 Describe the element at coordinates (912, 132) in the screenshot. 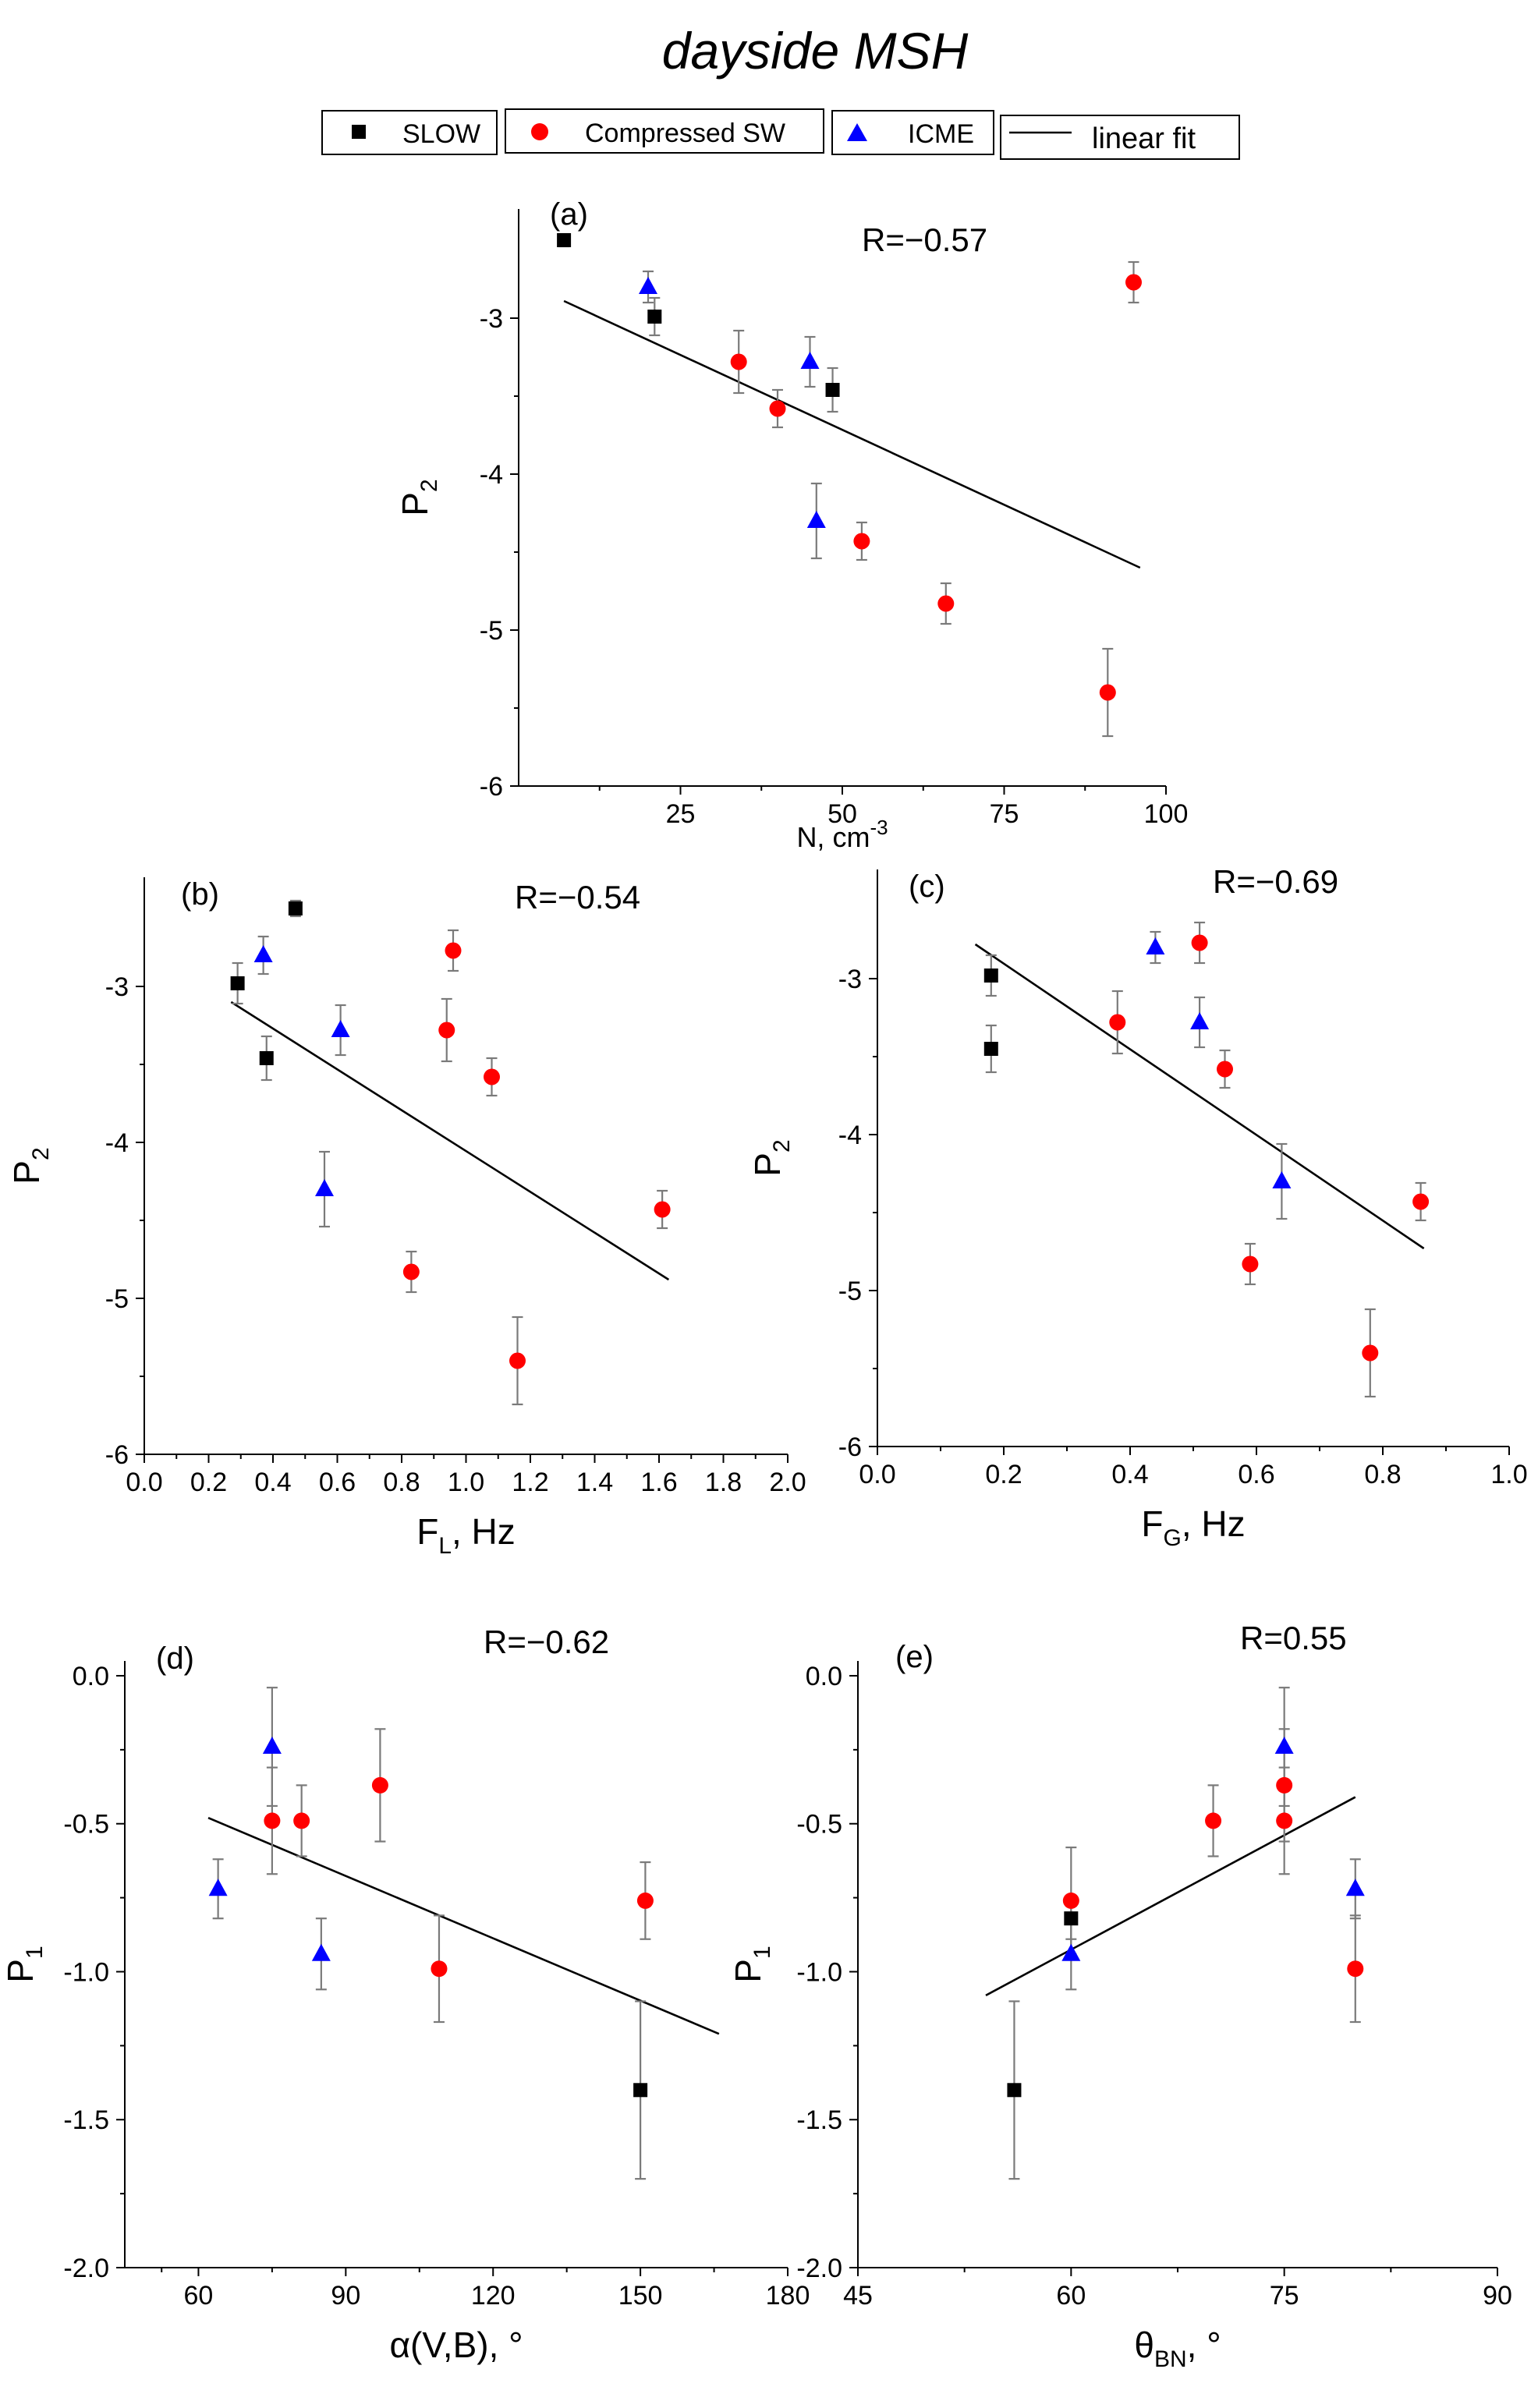

I see `legend-item-icme: ICME` at that location.